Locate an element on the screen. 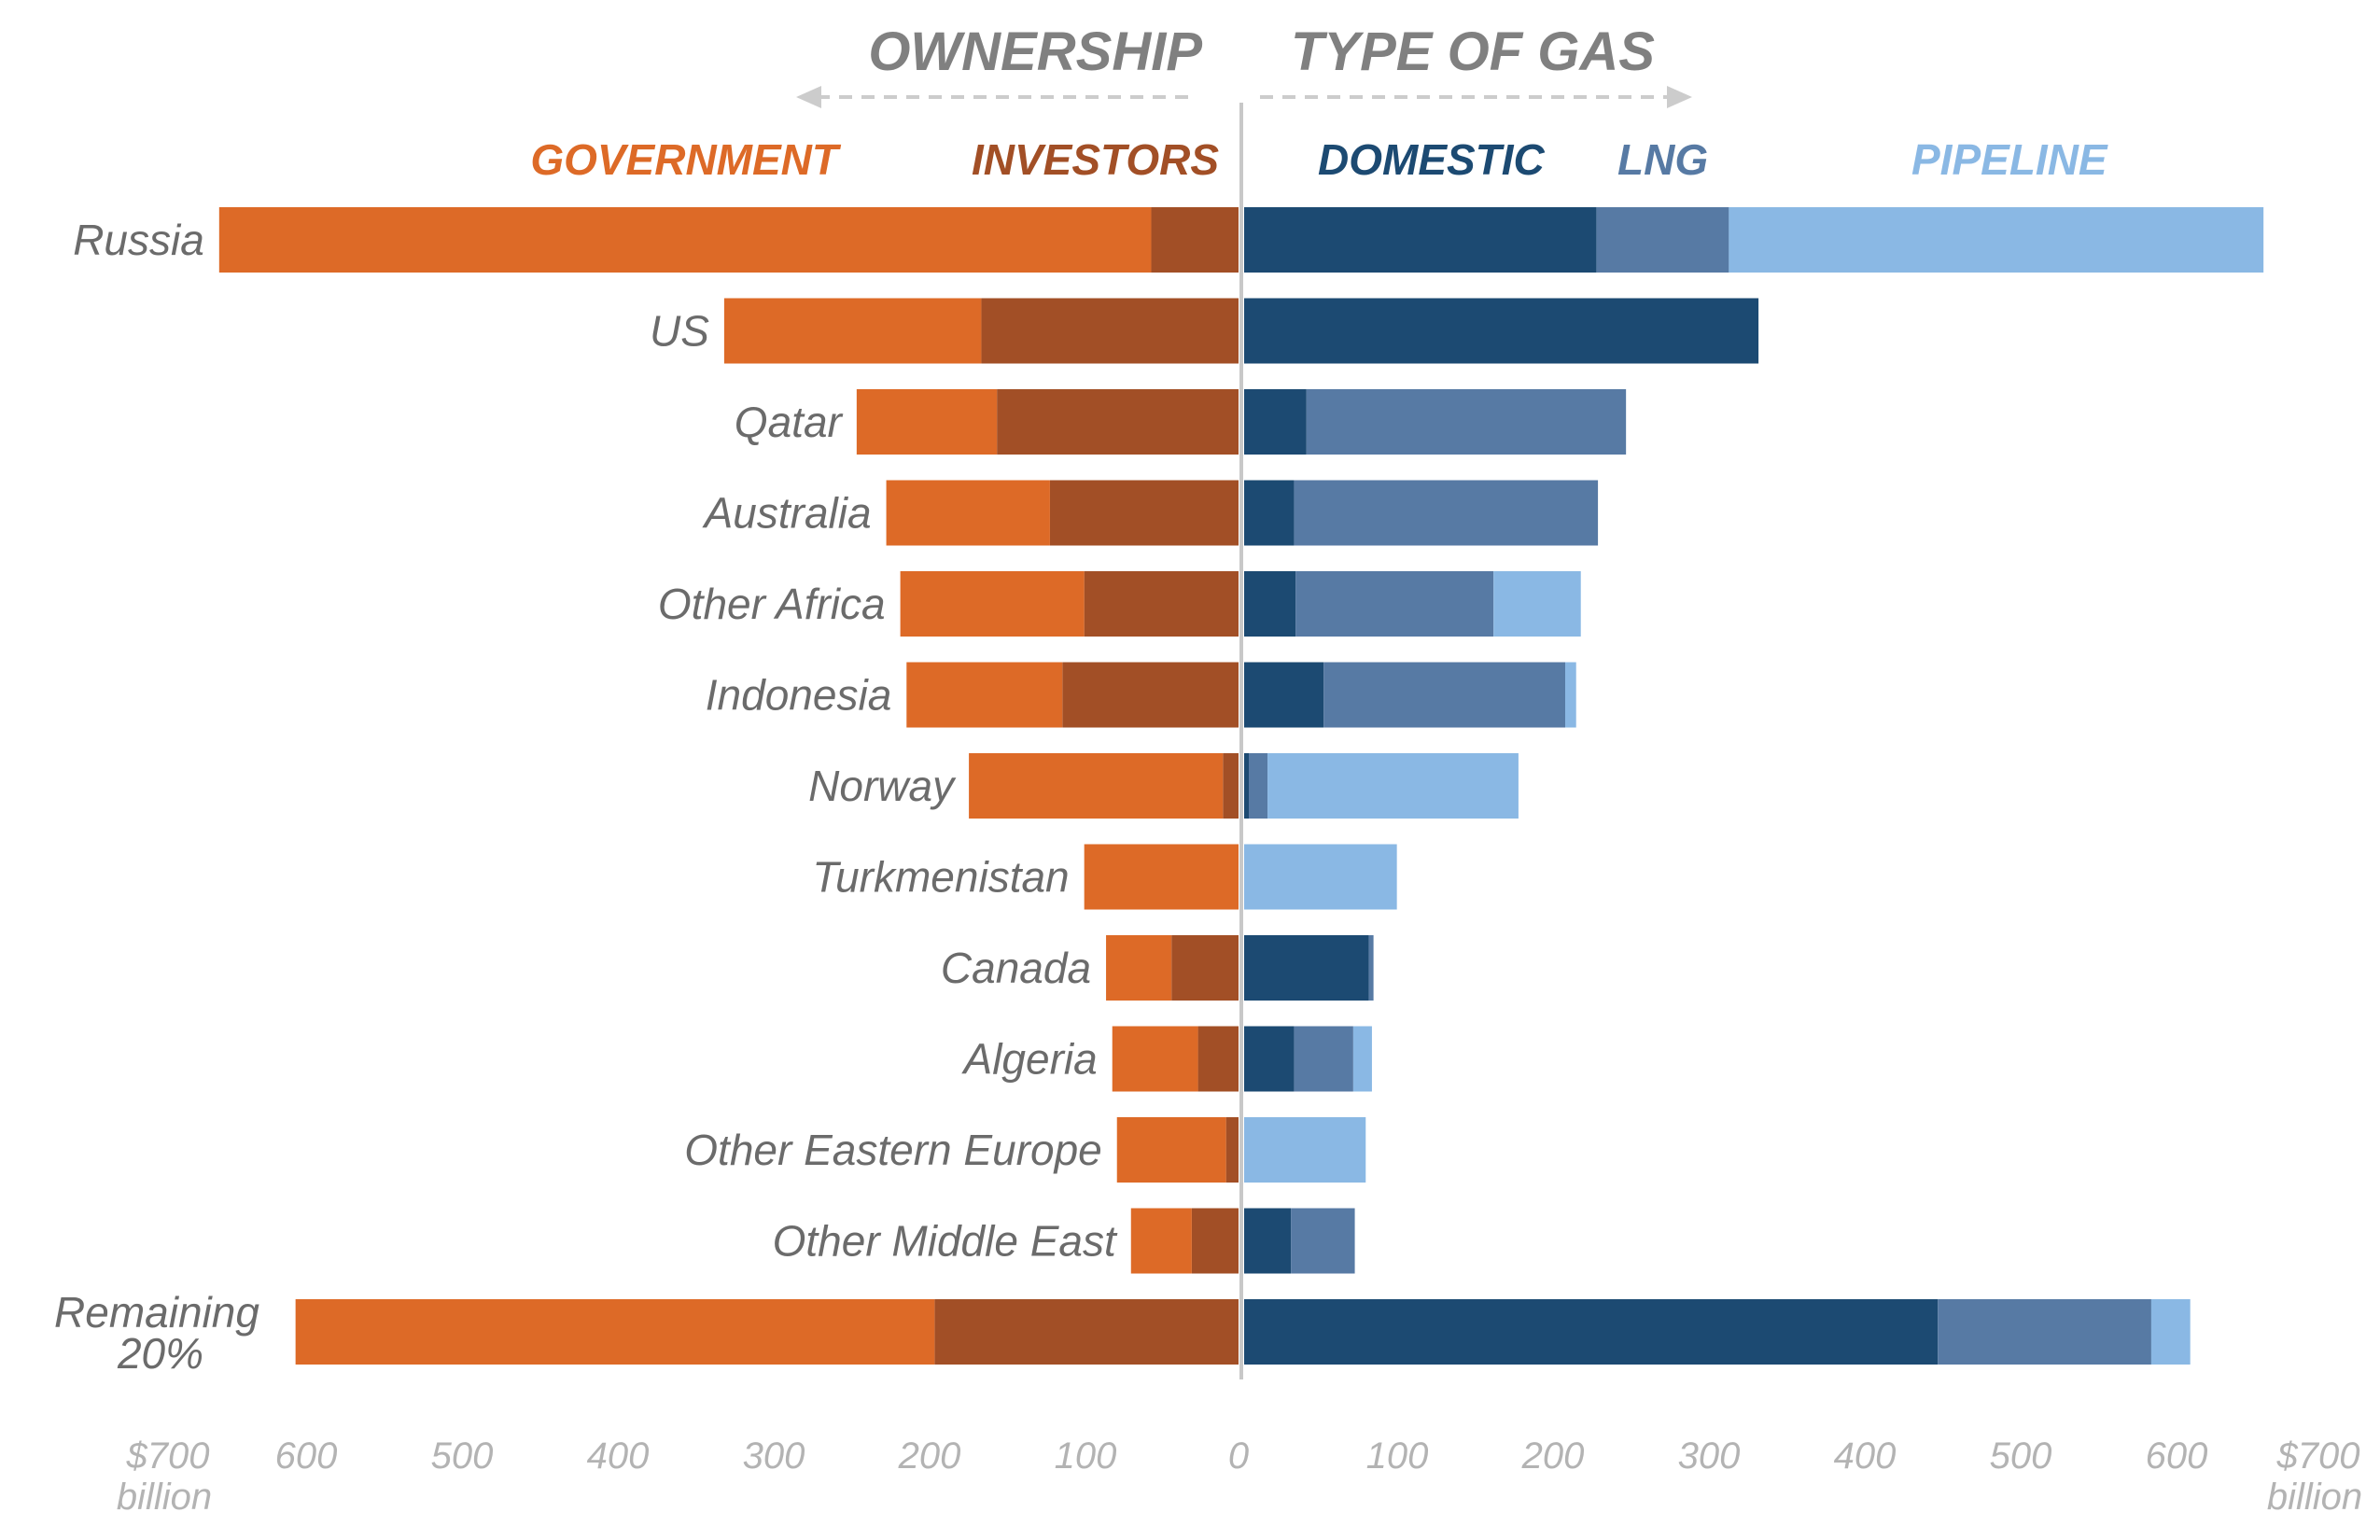 The height and width of the screenshot is (1540, 2380). zero-tick-label: 0 is located at coordinates (1238, 1456).